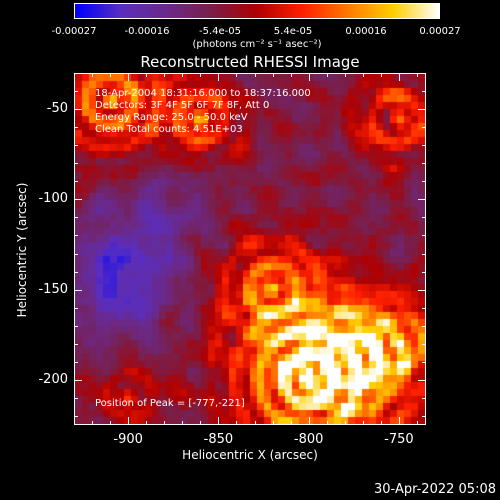 This screenshot has height=500, width=500. What do you see at coordinates (170, 403) in the screenshot?
I see `peak-position-label: Position of Peak = [-777,-221]` at bounding box center [170, 403].